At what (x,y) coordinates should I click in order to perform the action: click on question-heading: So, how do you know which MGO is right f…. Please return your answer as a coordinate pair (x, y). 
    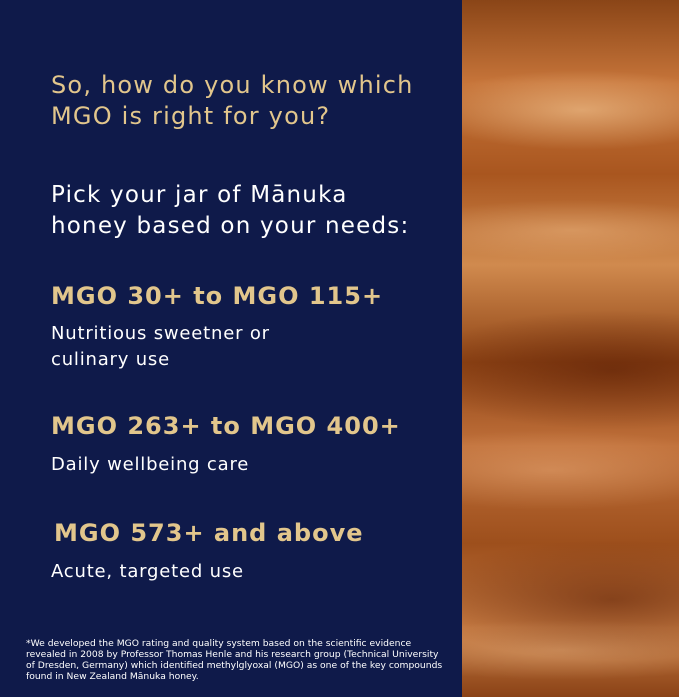
    Looking at the image, I should click on (232, 100).